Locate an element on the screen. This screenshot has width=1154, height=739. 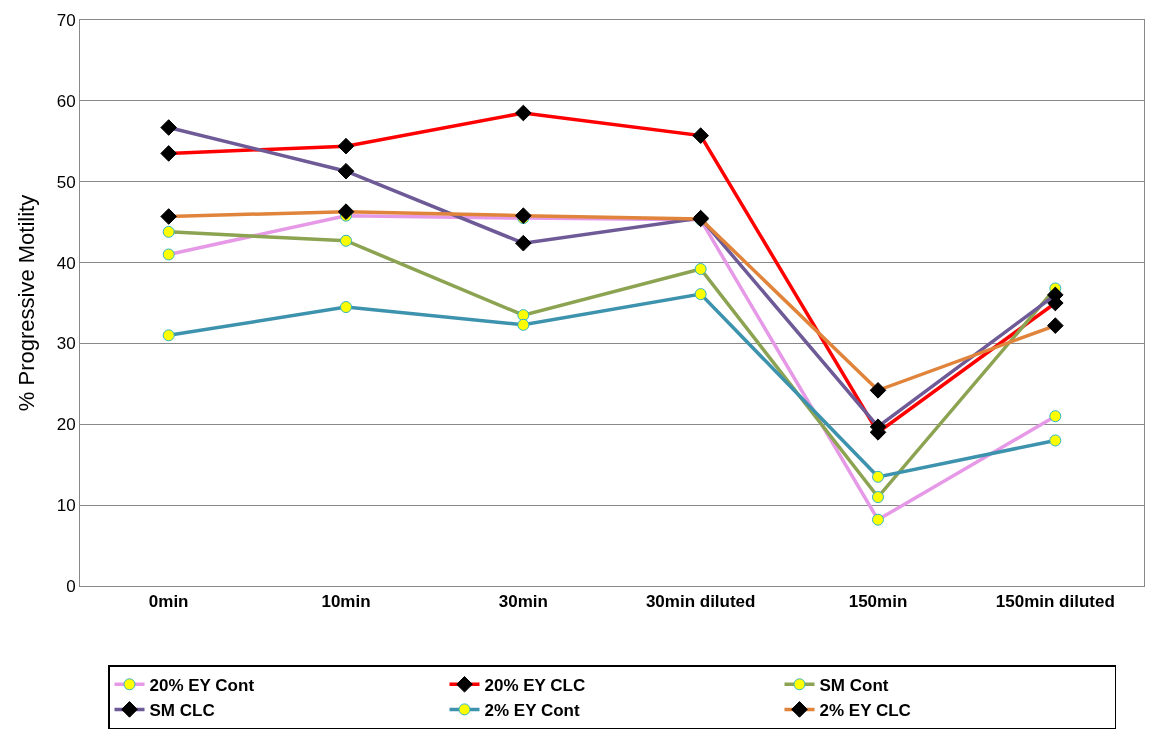
legend-label: SM Cont is located at coordinates (854, 685).